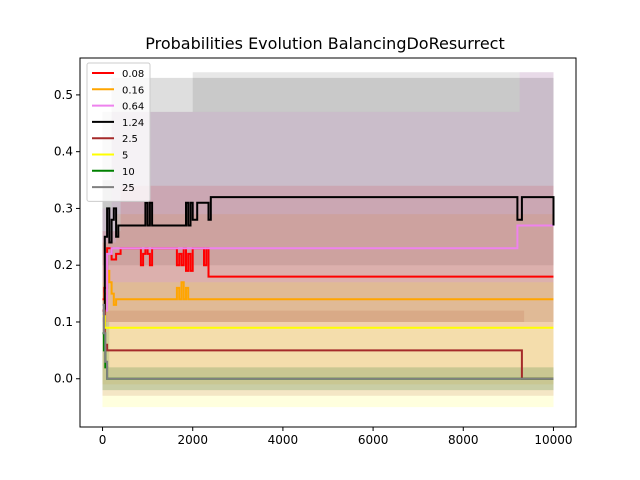  What do you see at coordinates (128, 188) in the screenshot?
I see `legend-label-7: 25` at bounding box center [128, 188].